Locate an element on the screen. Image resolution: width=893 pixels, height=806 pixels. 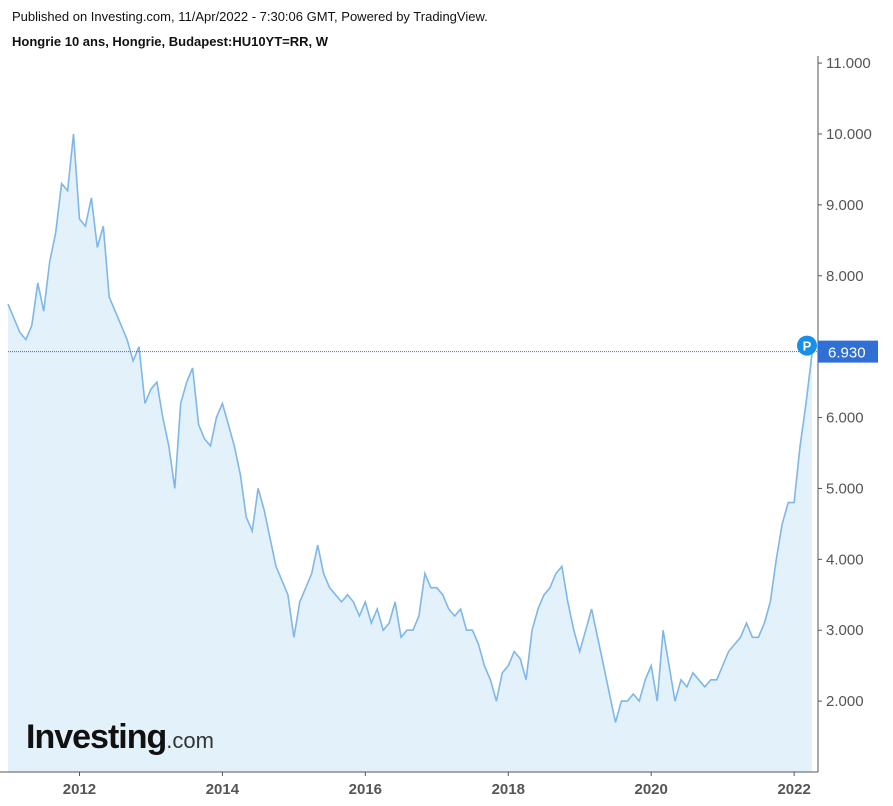
y-tick-label: 10.000 is located at coordinates (849, 134).